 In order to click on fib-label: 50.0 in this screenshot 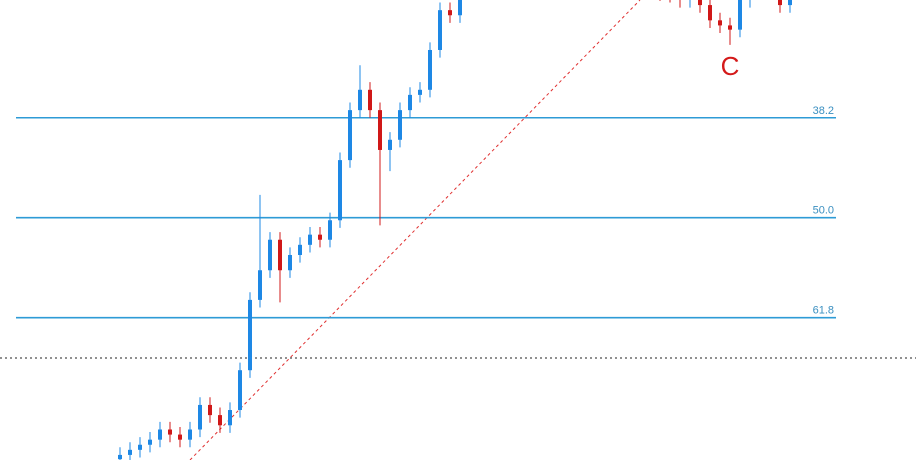, I will do `click(823, 211)`.